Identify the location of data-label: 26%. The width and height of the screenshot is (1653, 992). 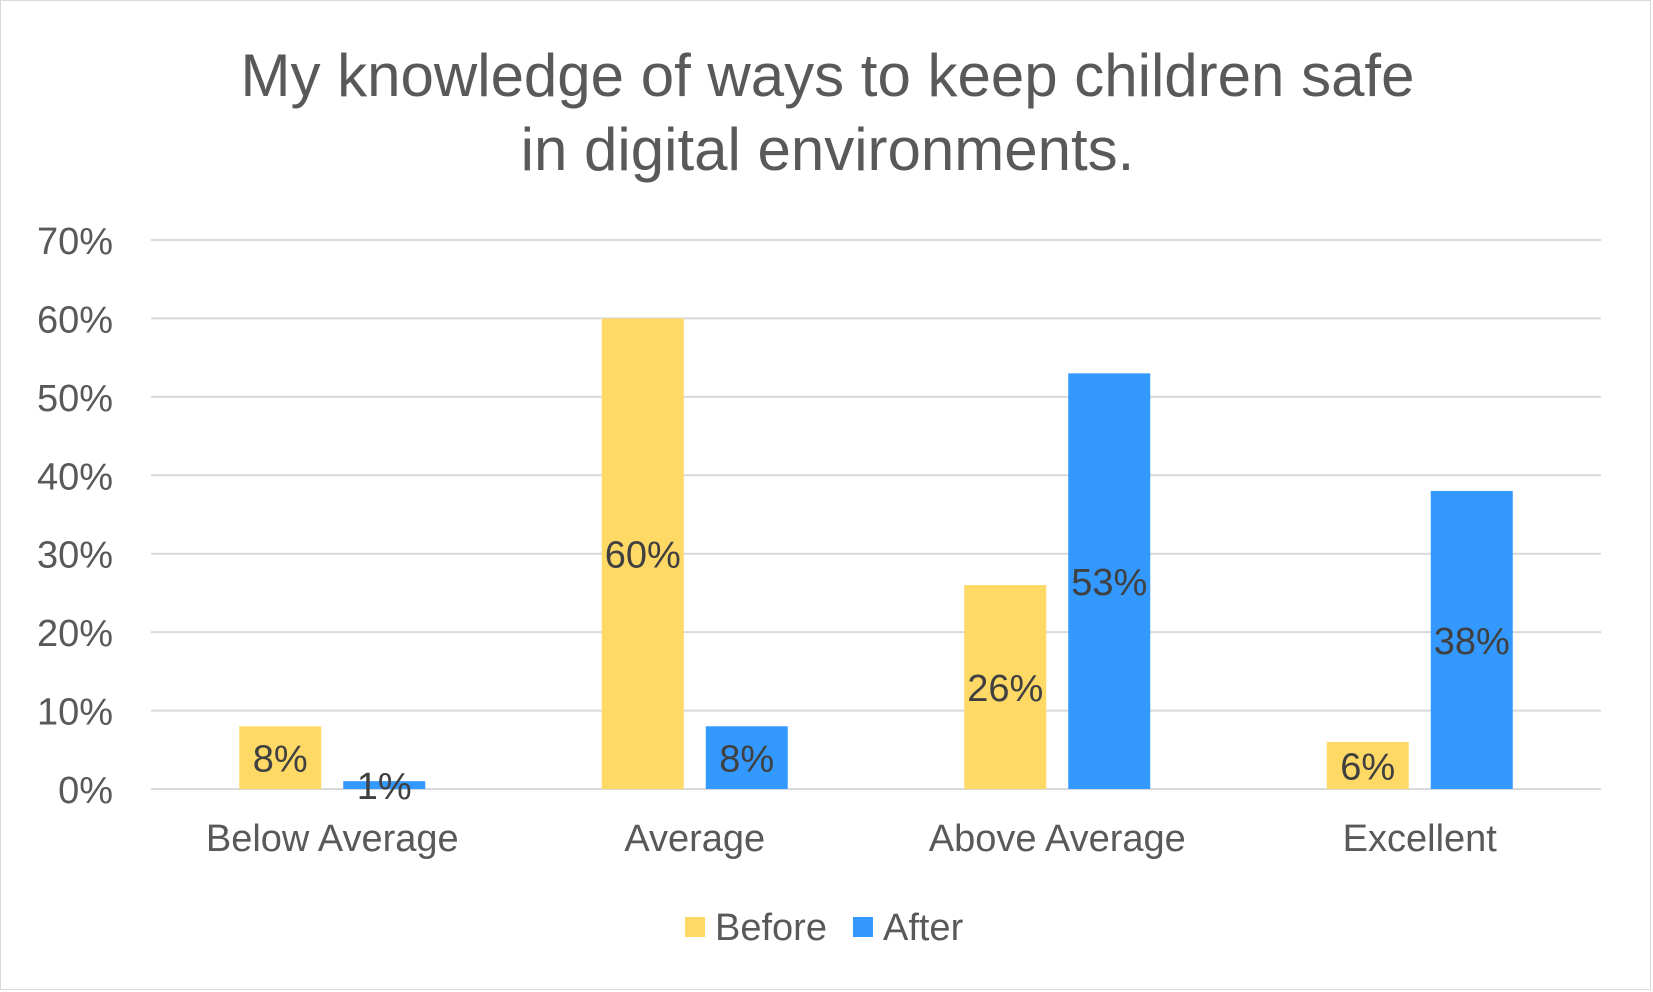
(1005, 689).